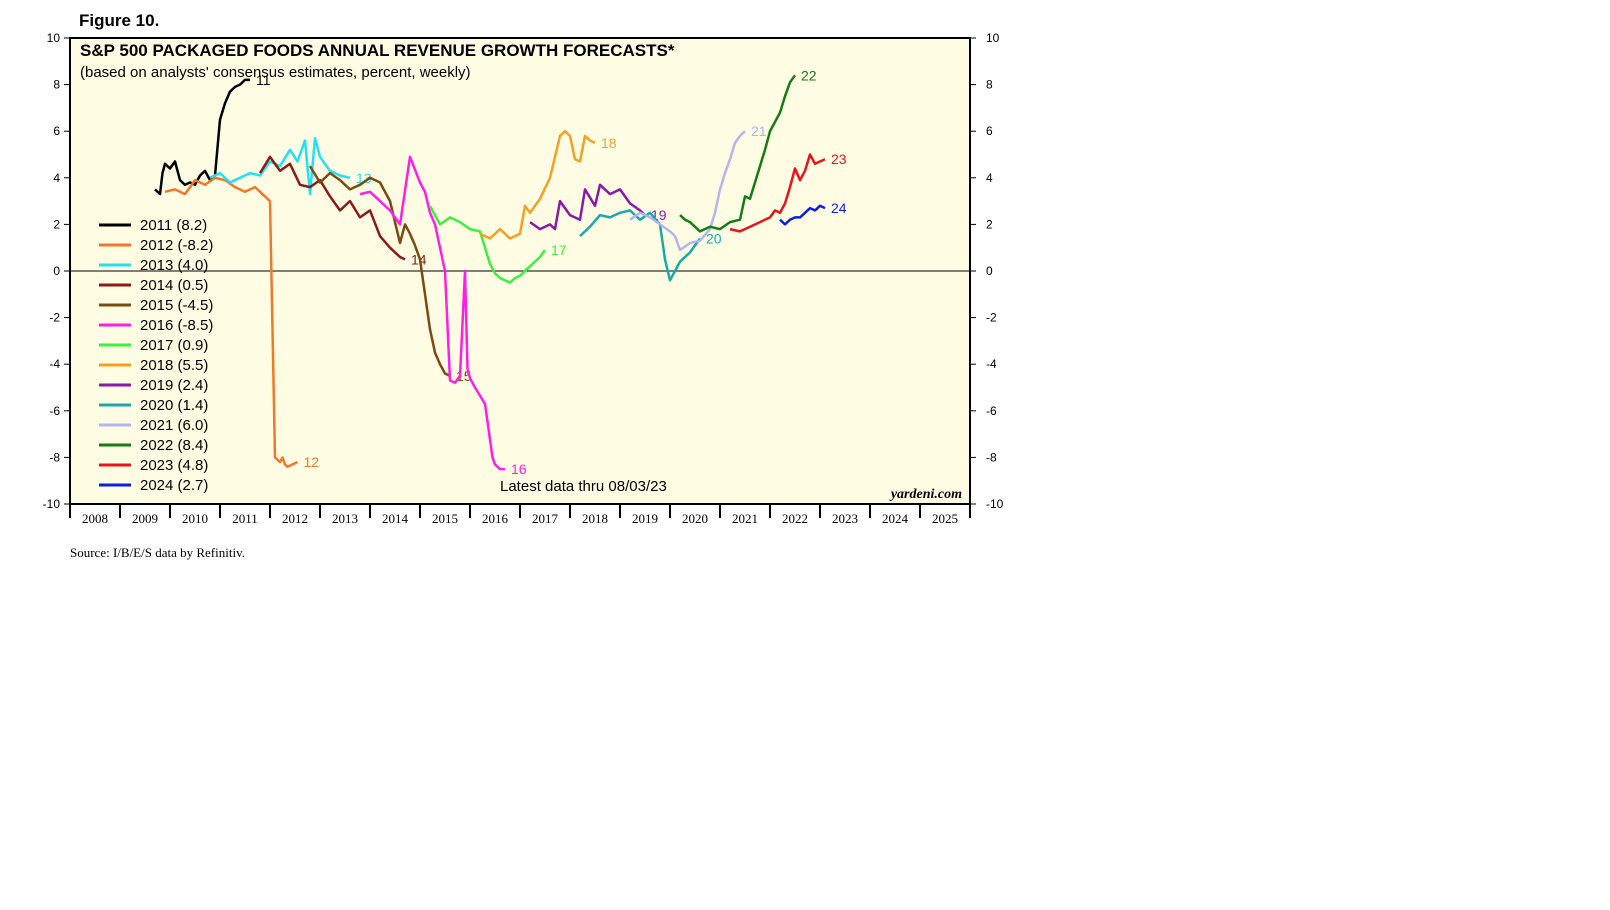 This screenshot has height=910, width=1610. What do you see at coordinates (595, 518) in the screenshot?
I see `x-tick-label: 2018` at bounding box center [595, 518].